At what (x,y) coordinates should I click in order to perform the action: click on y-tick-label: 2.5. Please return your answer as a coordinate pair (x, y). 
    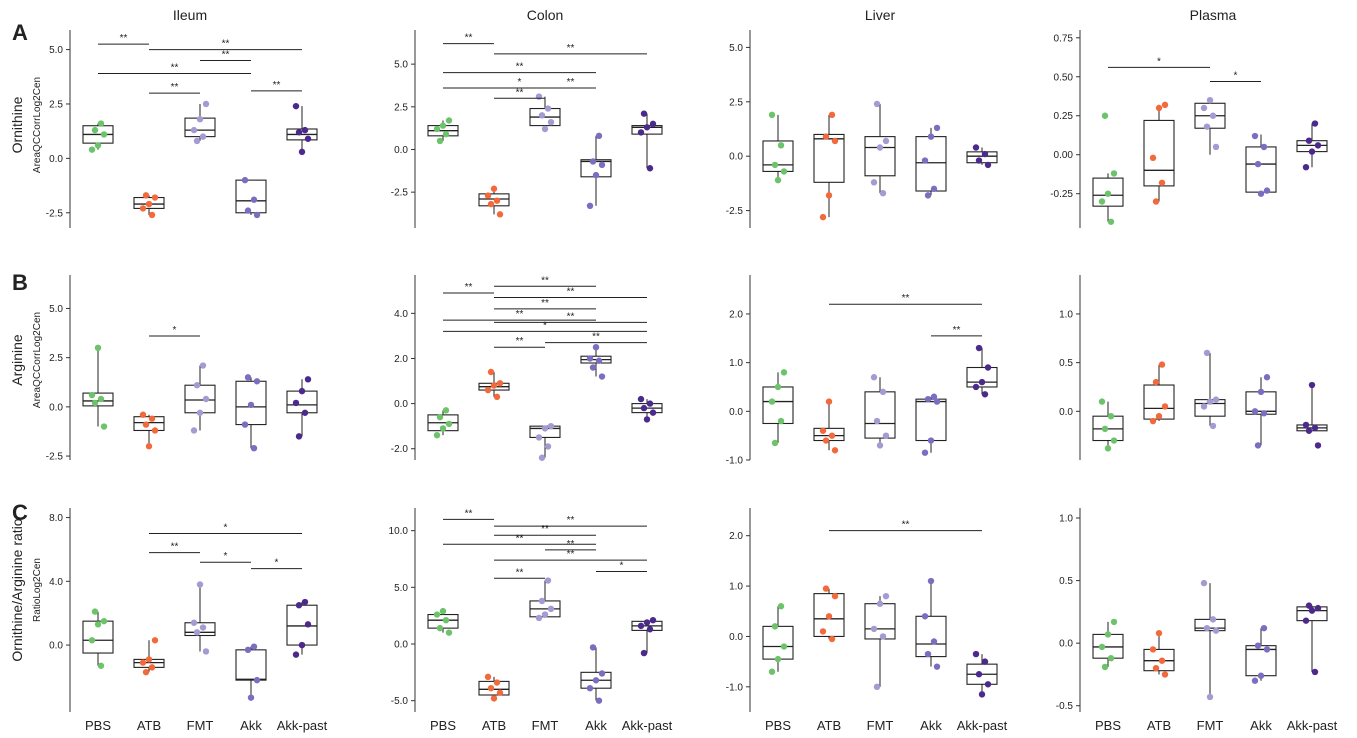
    Looking at the image, I should click on (736, 102).